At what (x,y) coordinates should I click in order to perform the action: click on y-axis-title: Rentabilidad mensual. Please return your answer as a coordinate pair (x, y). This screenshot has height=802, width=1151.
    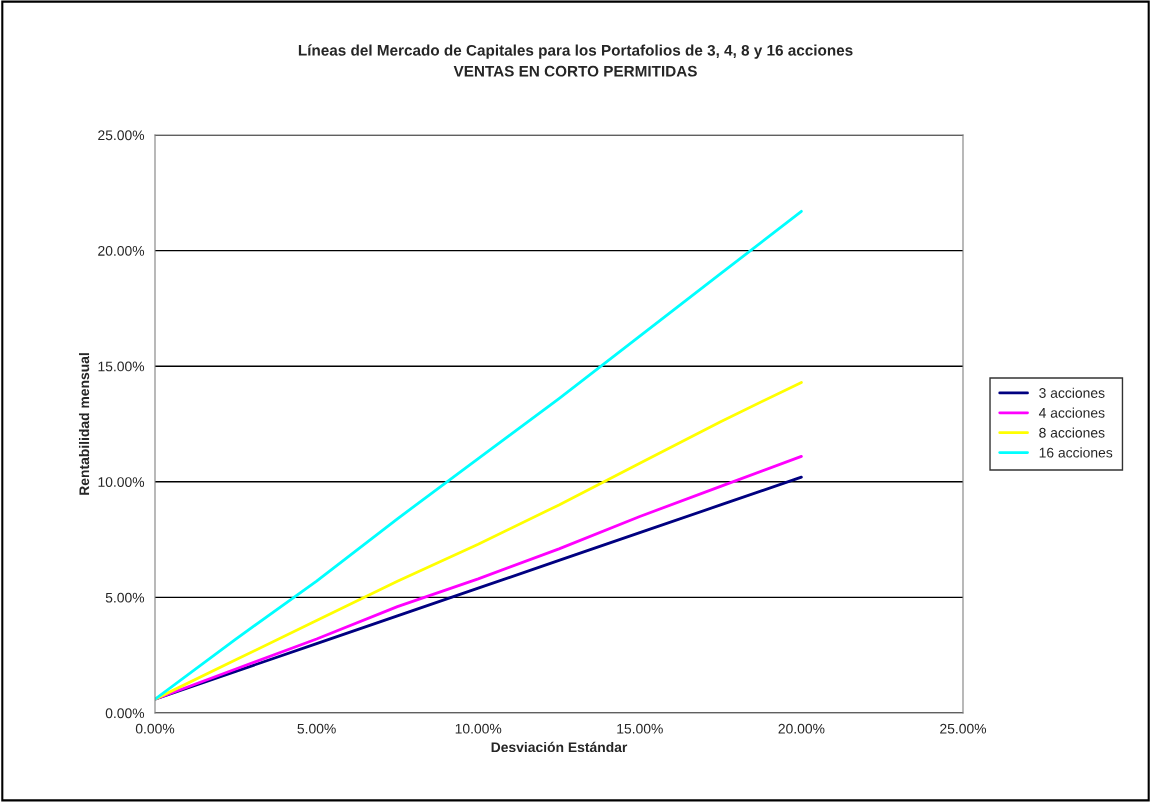
    Looking at the image, I should click on (84, 424).